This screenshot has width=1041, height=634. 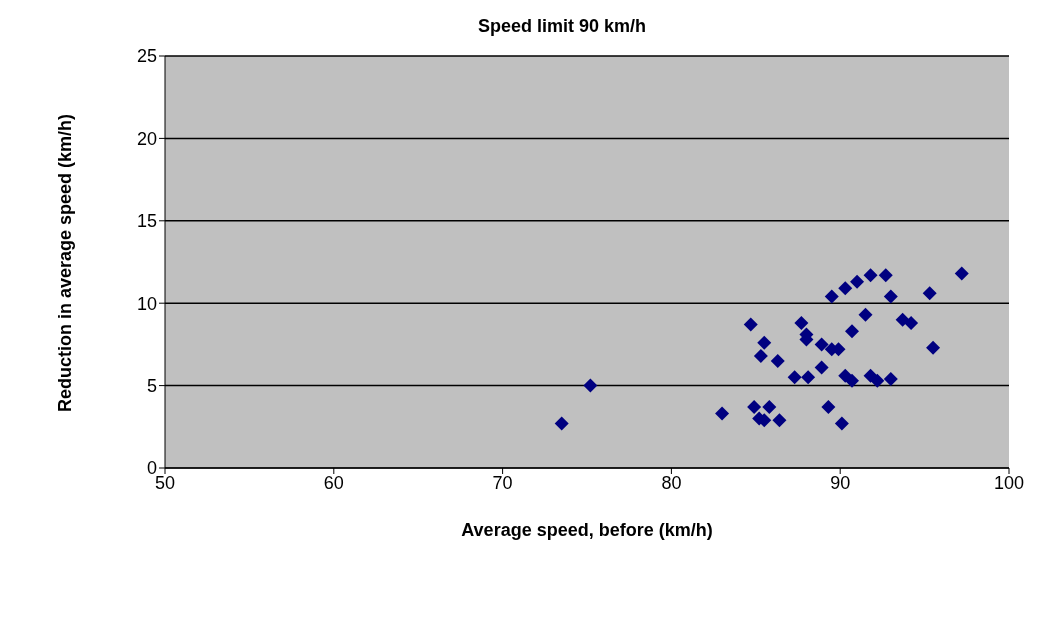 What do you see at coordinates (151, 468) in the screenshot?
I see `y-tick-label: 0` at bounding box center [151, 468].